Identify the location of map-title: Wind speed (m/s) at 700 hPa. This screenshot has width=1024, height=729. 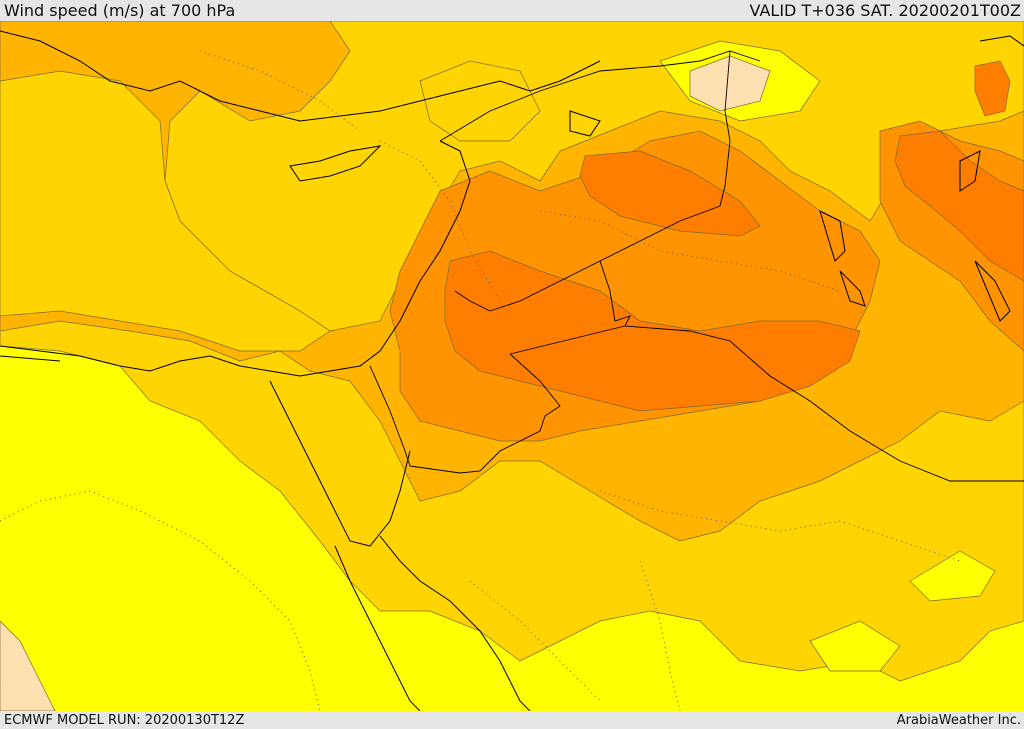
(119, 10).